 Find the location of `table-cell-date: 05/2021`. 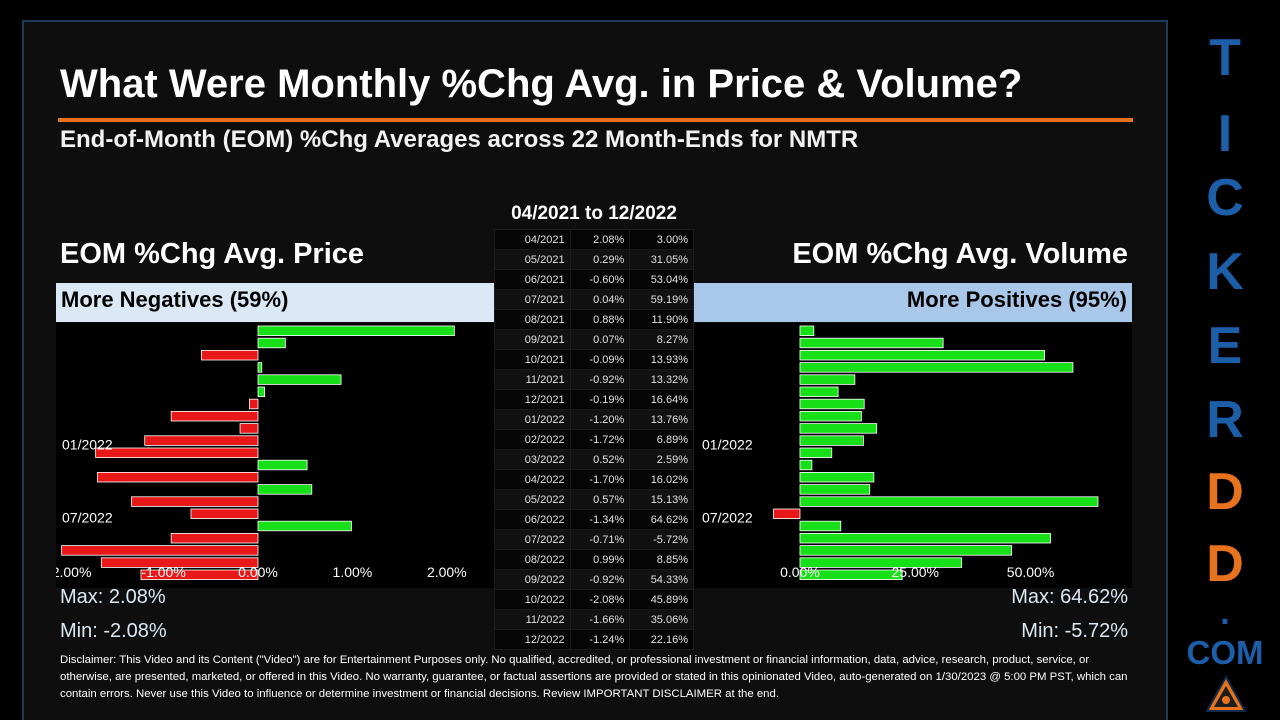

table-cell-date: 05/2021 is located at coordinates (532, 259).